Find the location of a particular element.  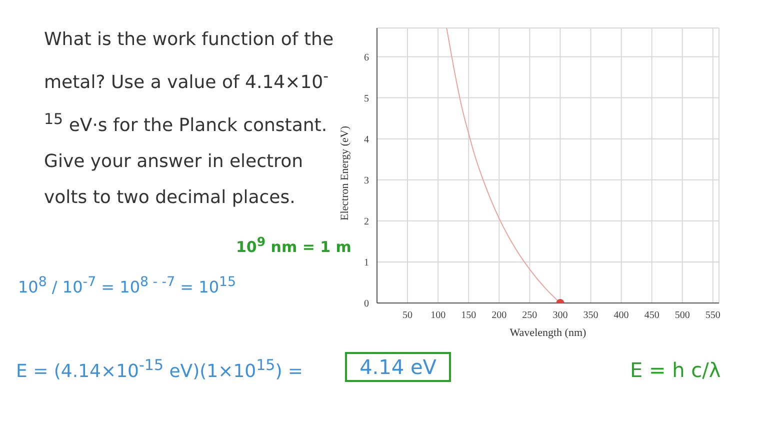

text: 10$^{8}$ / 10$^{-7}$ = 10$^{8 - -7}$ = 10$^{15}$ is located at coordinates (127, 285).